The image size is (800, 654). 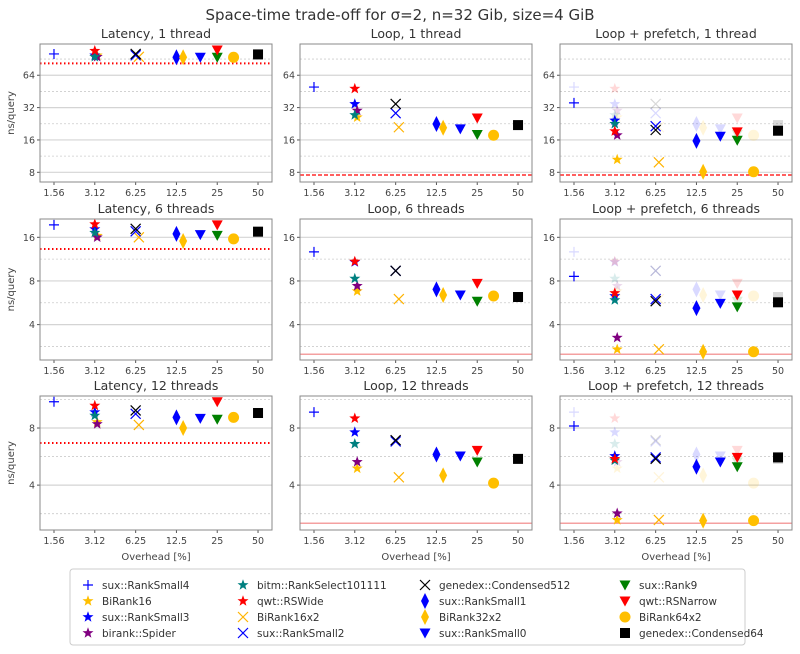 What do you see at coordinates (217, 541) in the screenshot?
I see `x-tick-label: 25` at bounding box center [217, 541].